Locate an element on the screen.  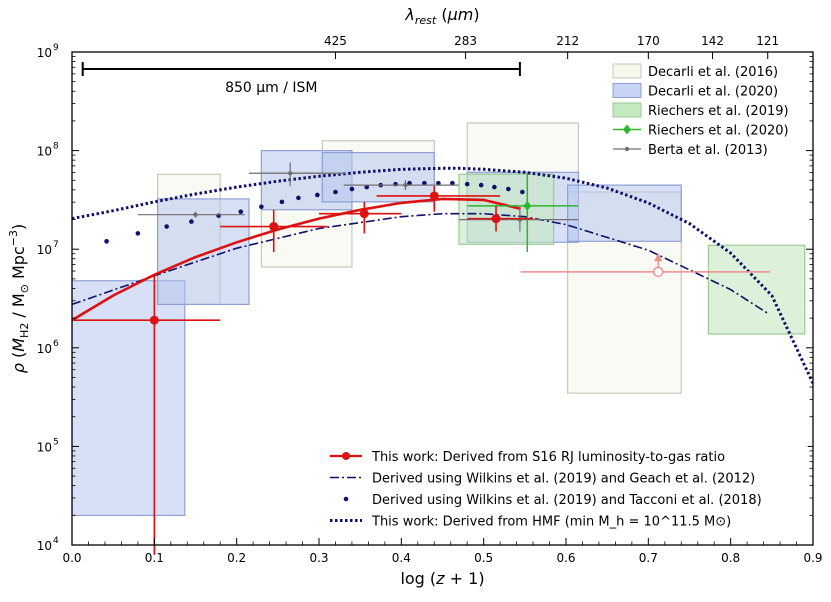
this-work-point-4-marker is located at coordinates (496, 219).